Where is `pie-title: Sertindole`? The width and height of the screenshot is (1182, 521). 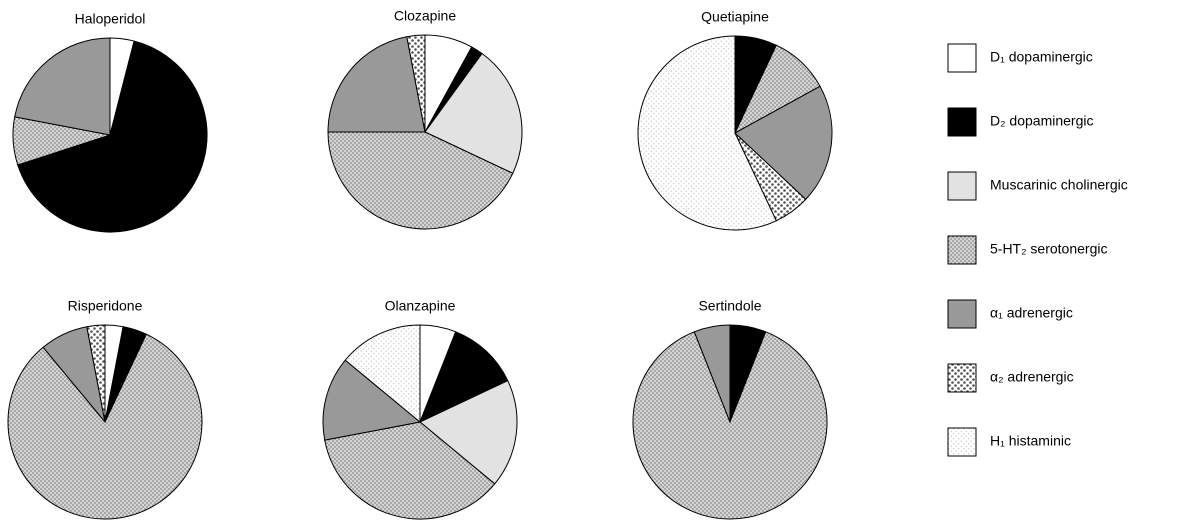 pie-title: Sertindole is located at coordinates (729, 306).